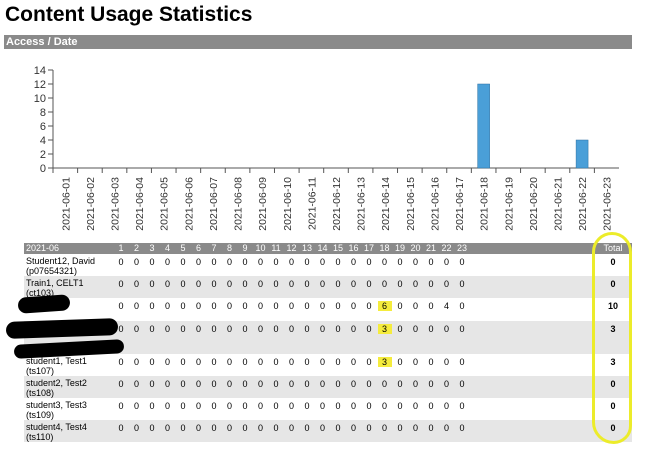  What do you see at coordinates (558, 204) in the screenshot?
I see `x-tick-label: 2021-06-21` at bounding box center [558, 204].